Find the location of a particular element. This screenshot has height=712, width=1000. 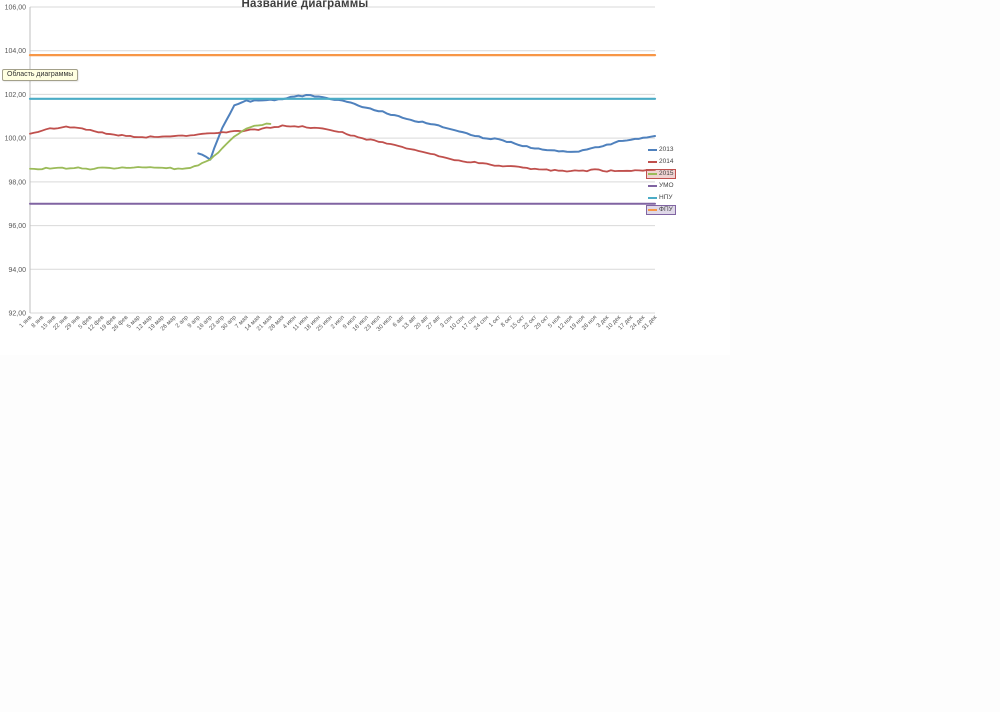

legend-item-2015: 2015 is located at coordinates (661, 174).